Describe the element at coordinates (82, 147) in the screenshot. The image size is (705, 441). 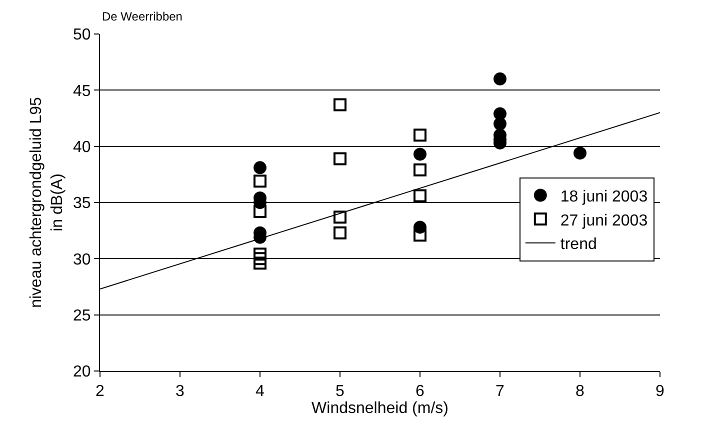
I see `y-tick-label: 40` at that location.